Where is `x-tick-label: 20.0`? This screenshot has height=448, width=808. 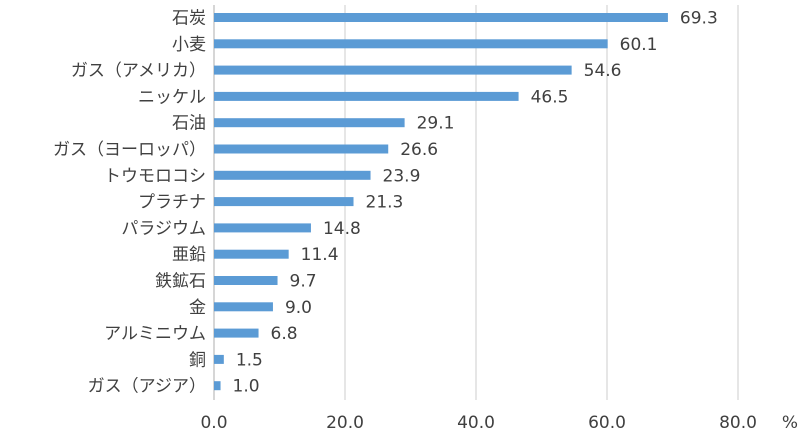 x-tick-label: 20.0 is located at coordinates (345, 423).